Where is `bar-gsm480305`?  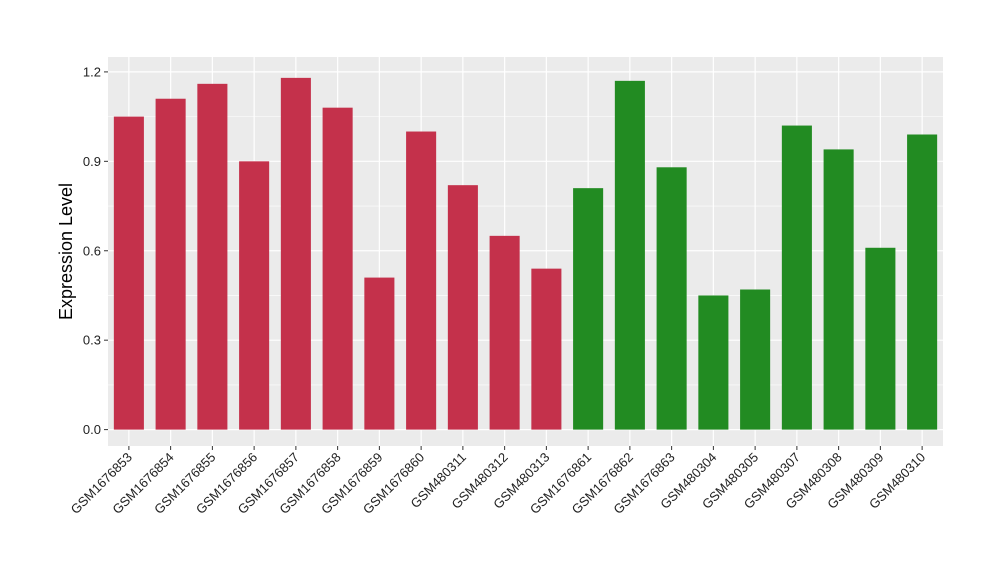
bar-gsm480305 is located at coordinates (755, 359).